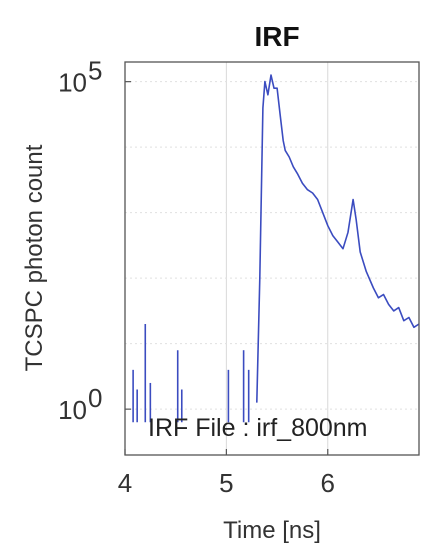 The image size is (440, 552). Describe the element at coordinates (272, 530) in the screenshot. I see `x-axis-label: Time [ns]` at that location.